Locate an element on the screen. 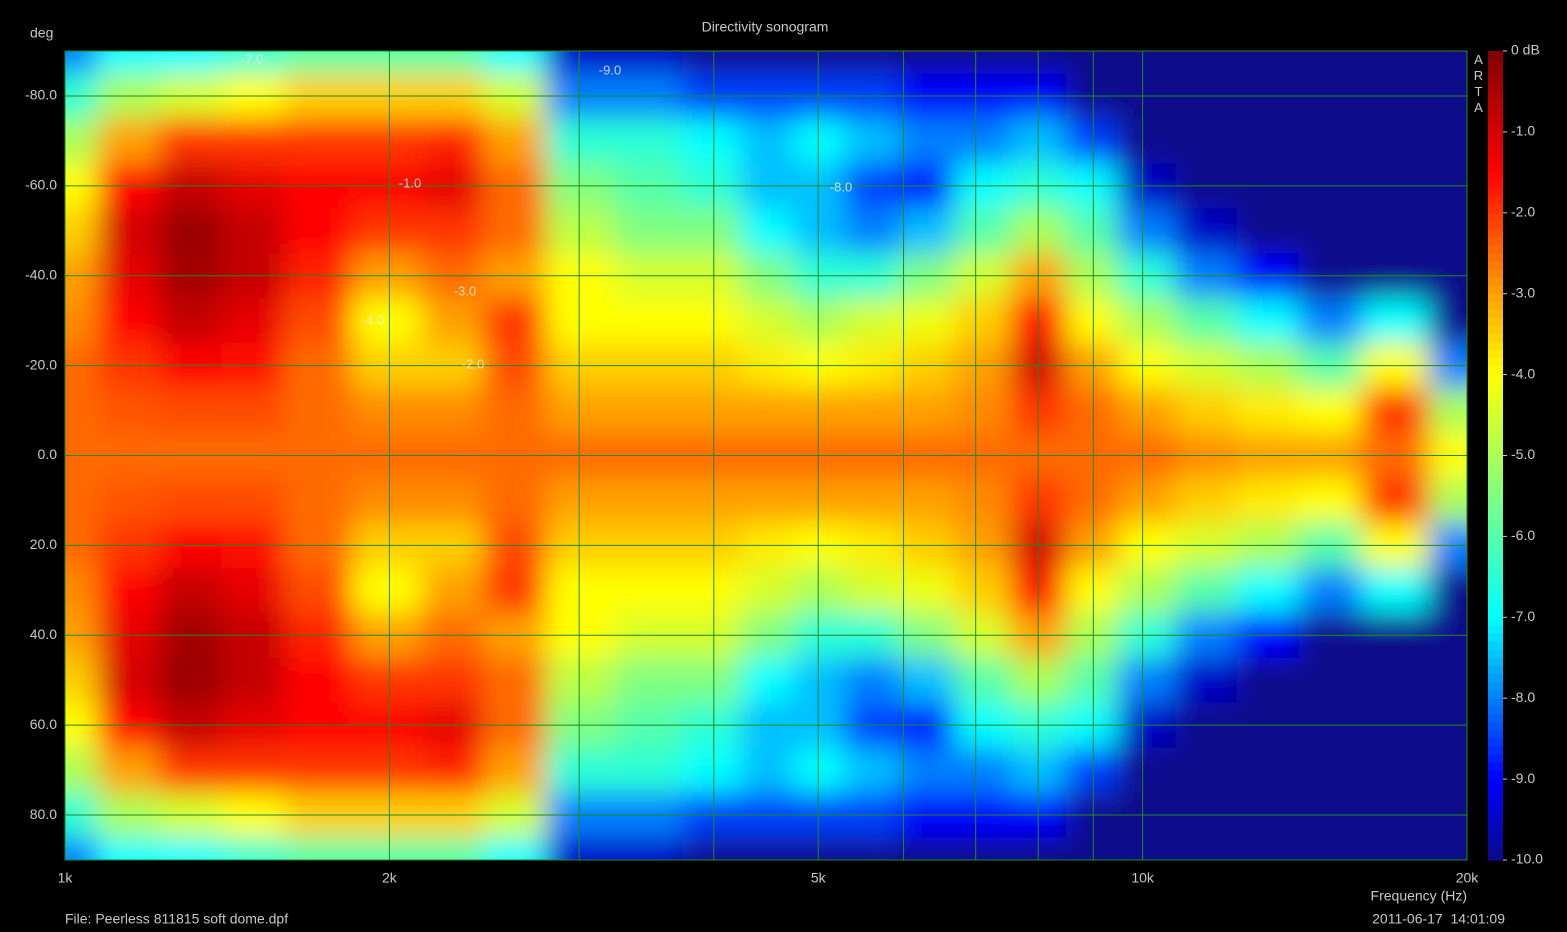  colorbar-label: -7.0 is located at coordinates (1523, 616).